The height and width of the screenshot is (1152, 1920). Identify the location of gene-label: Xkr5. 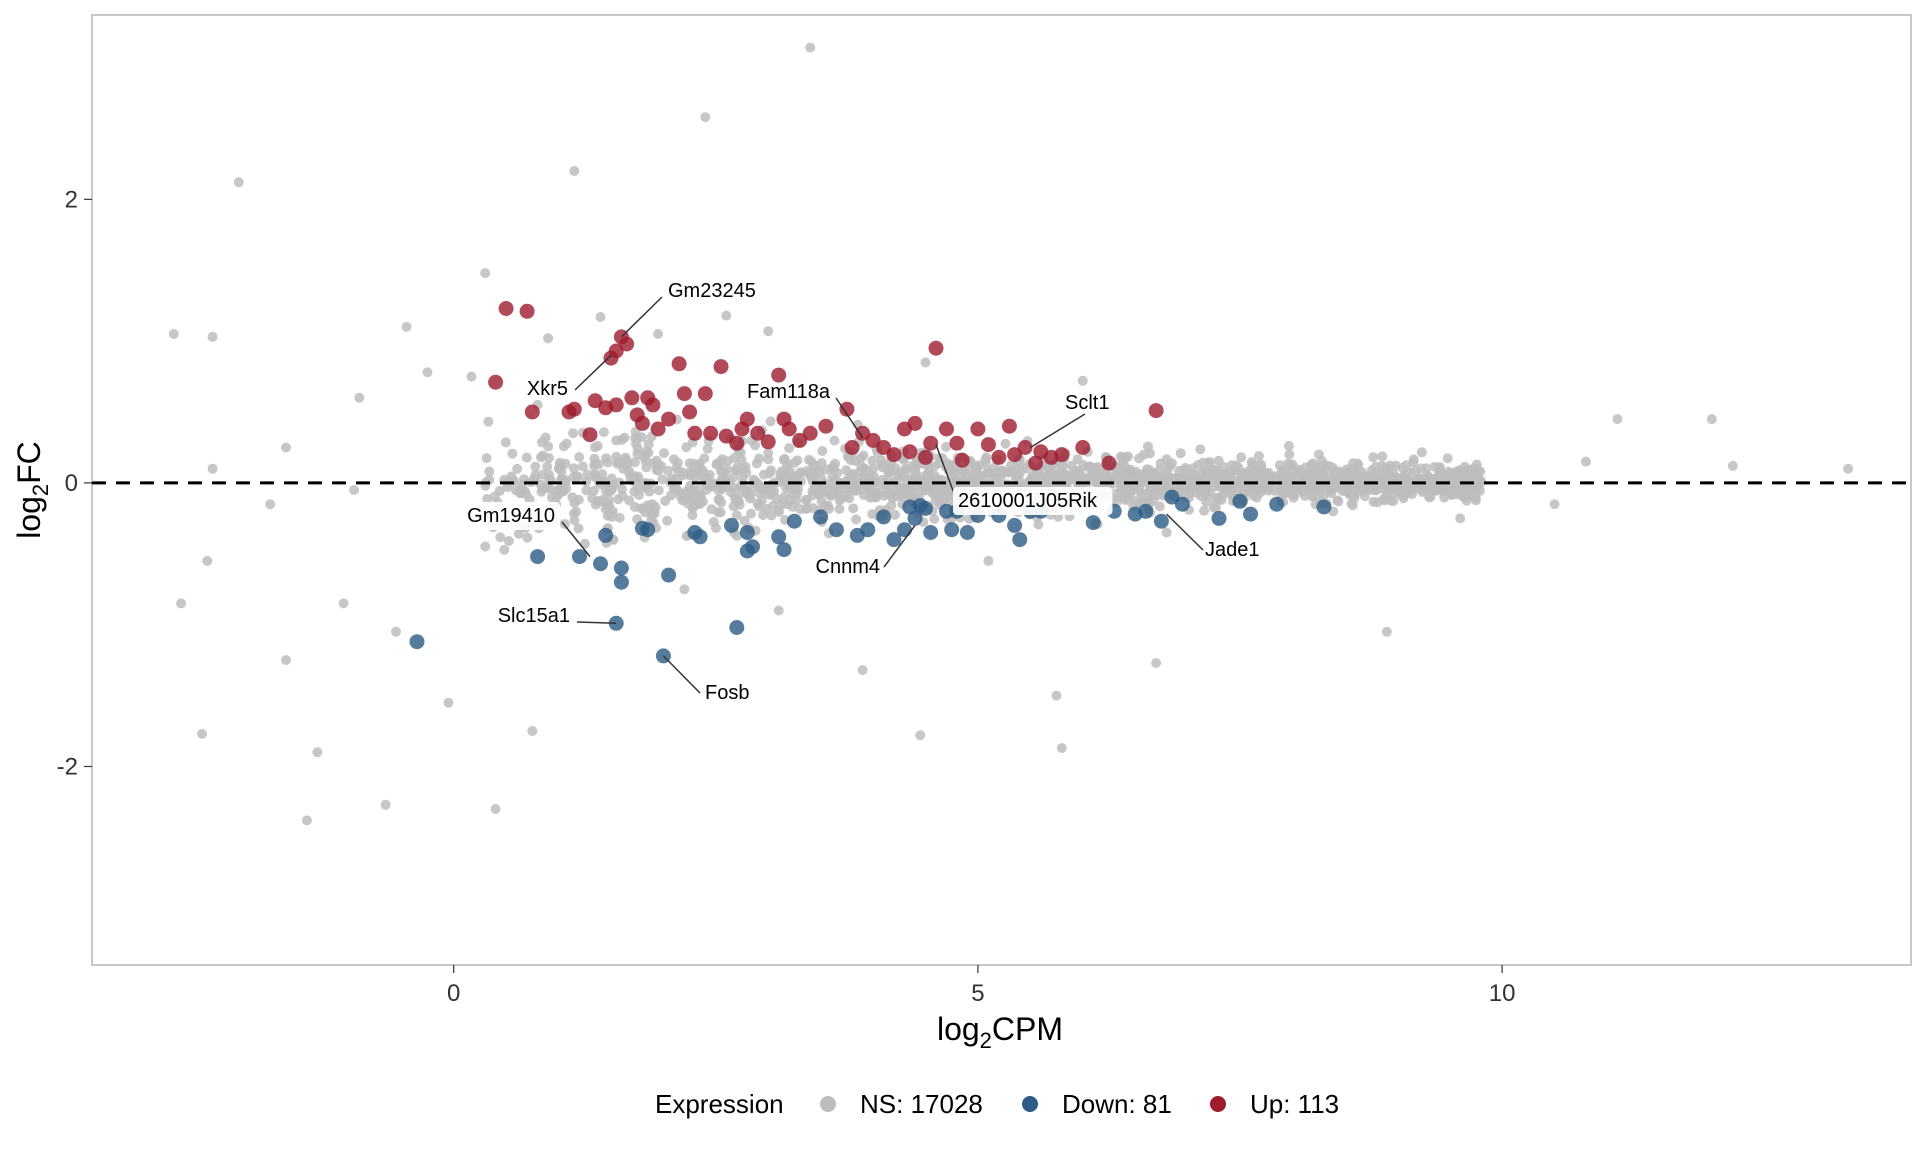
(547, 389).